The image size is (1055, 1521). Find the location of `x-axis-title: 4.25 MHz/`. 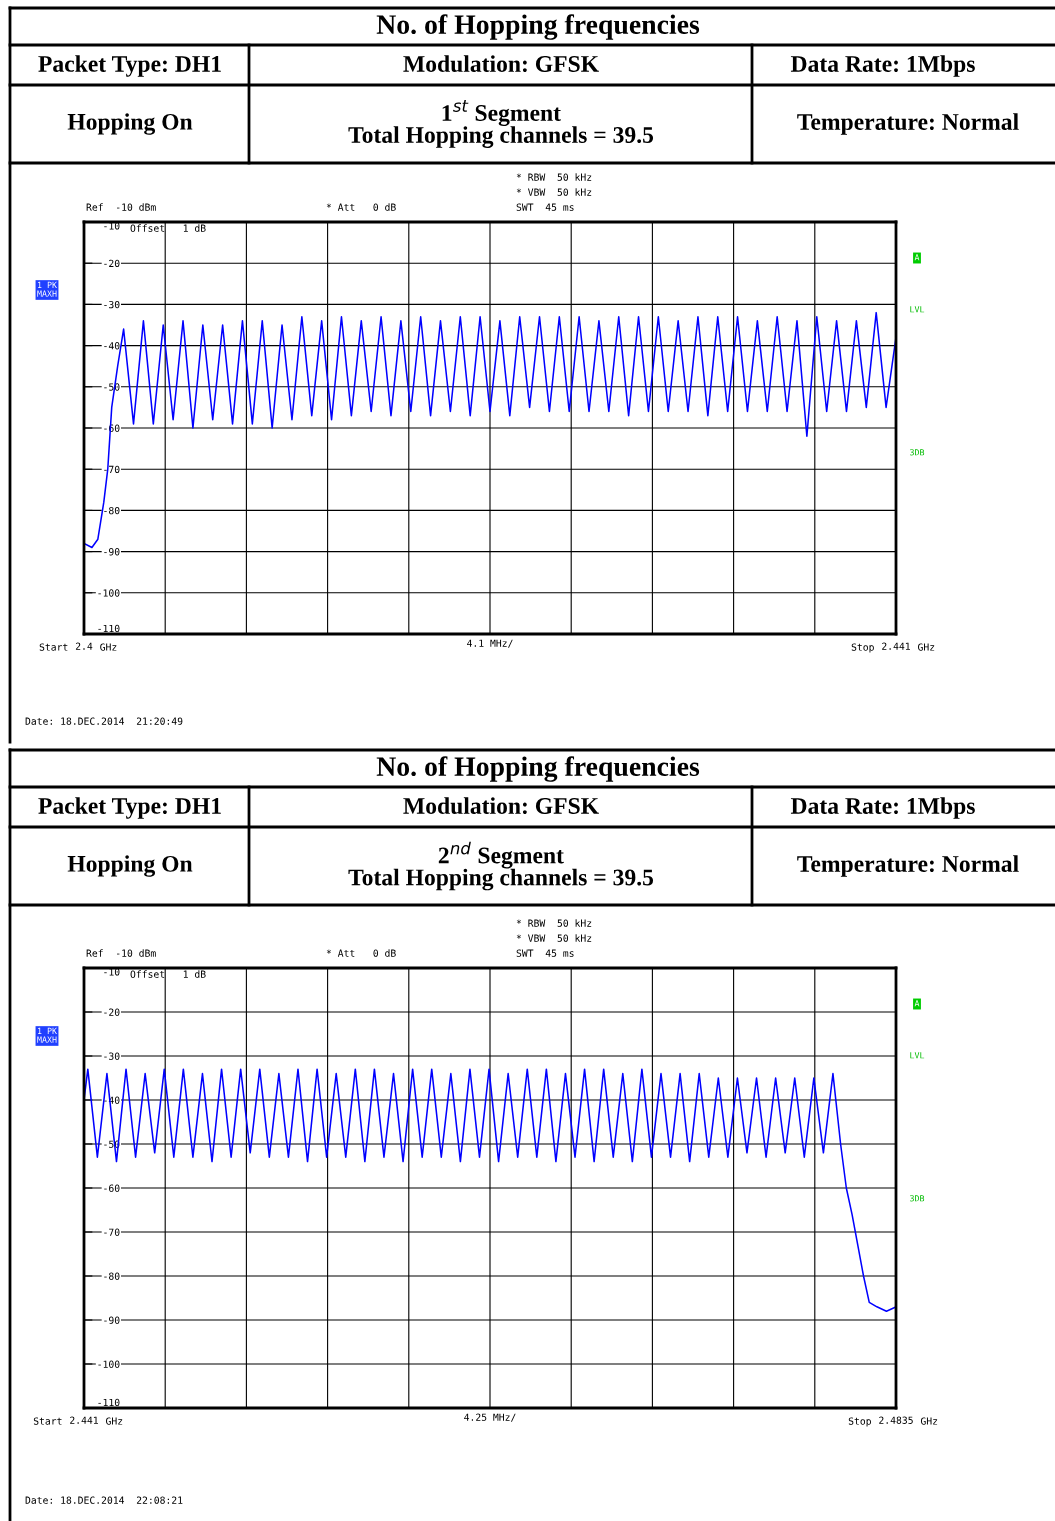

x-axis-title: 4.25 MHz/ is located at coordinates (490, 1417).